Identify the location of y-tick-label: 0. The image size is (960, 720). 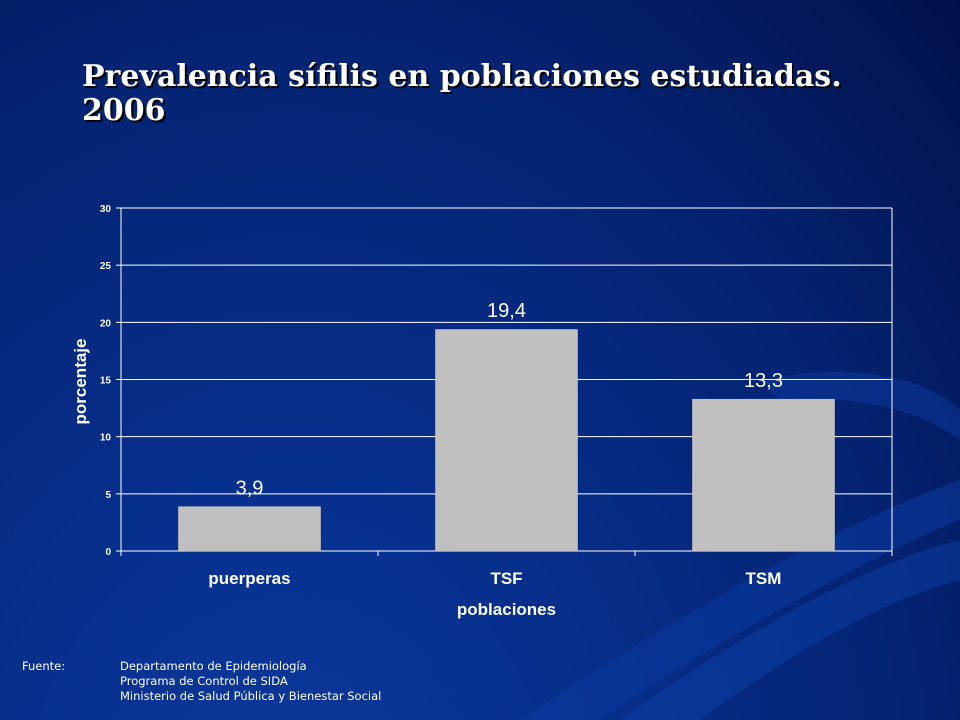
(108, 552).